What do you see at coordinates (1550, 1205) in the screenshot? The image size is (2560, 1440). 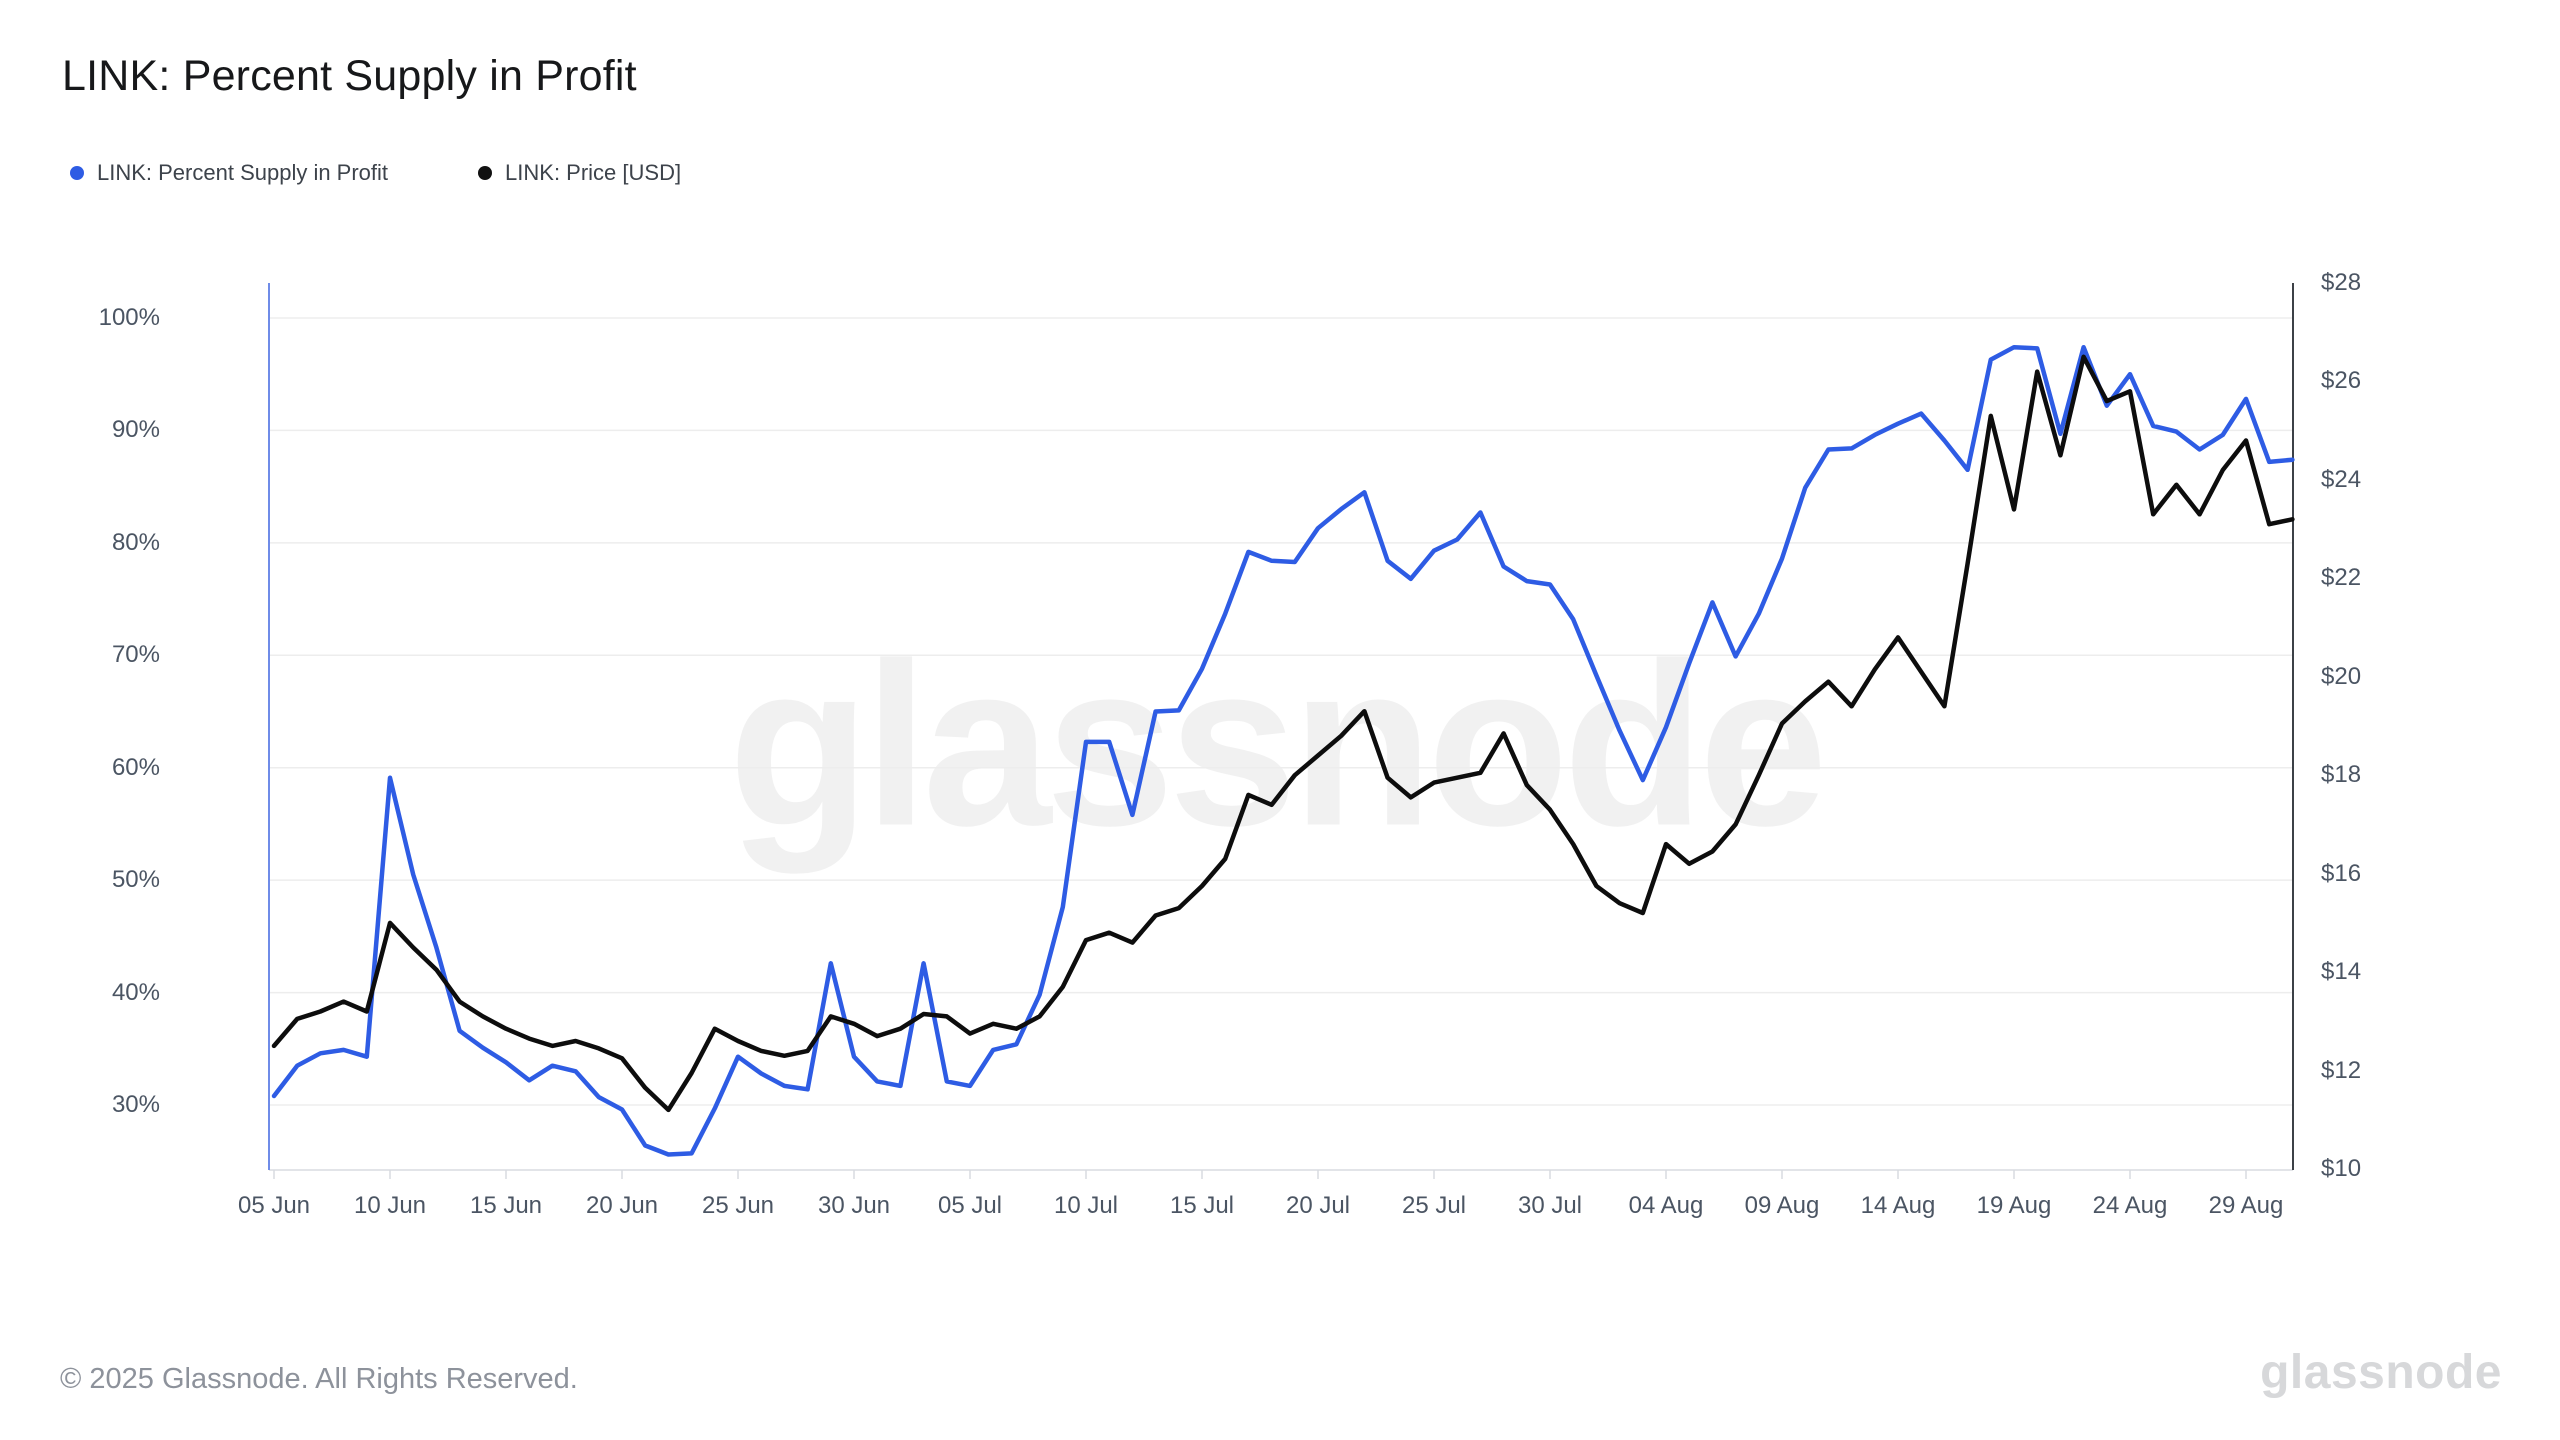 I see `x-axis-label: 30 Jul` at bounding box center [1550, 1205].